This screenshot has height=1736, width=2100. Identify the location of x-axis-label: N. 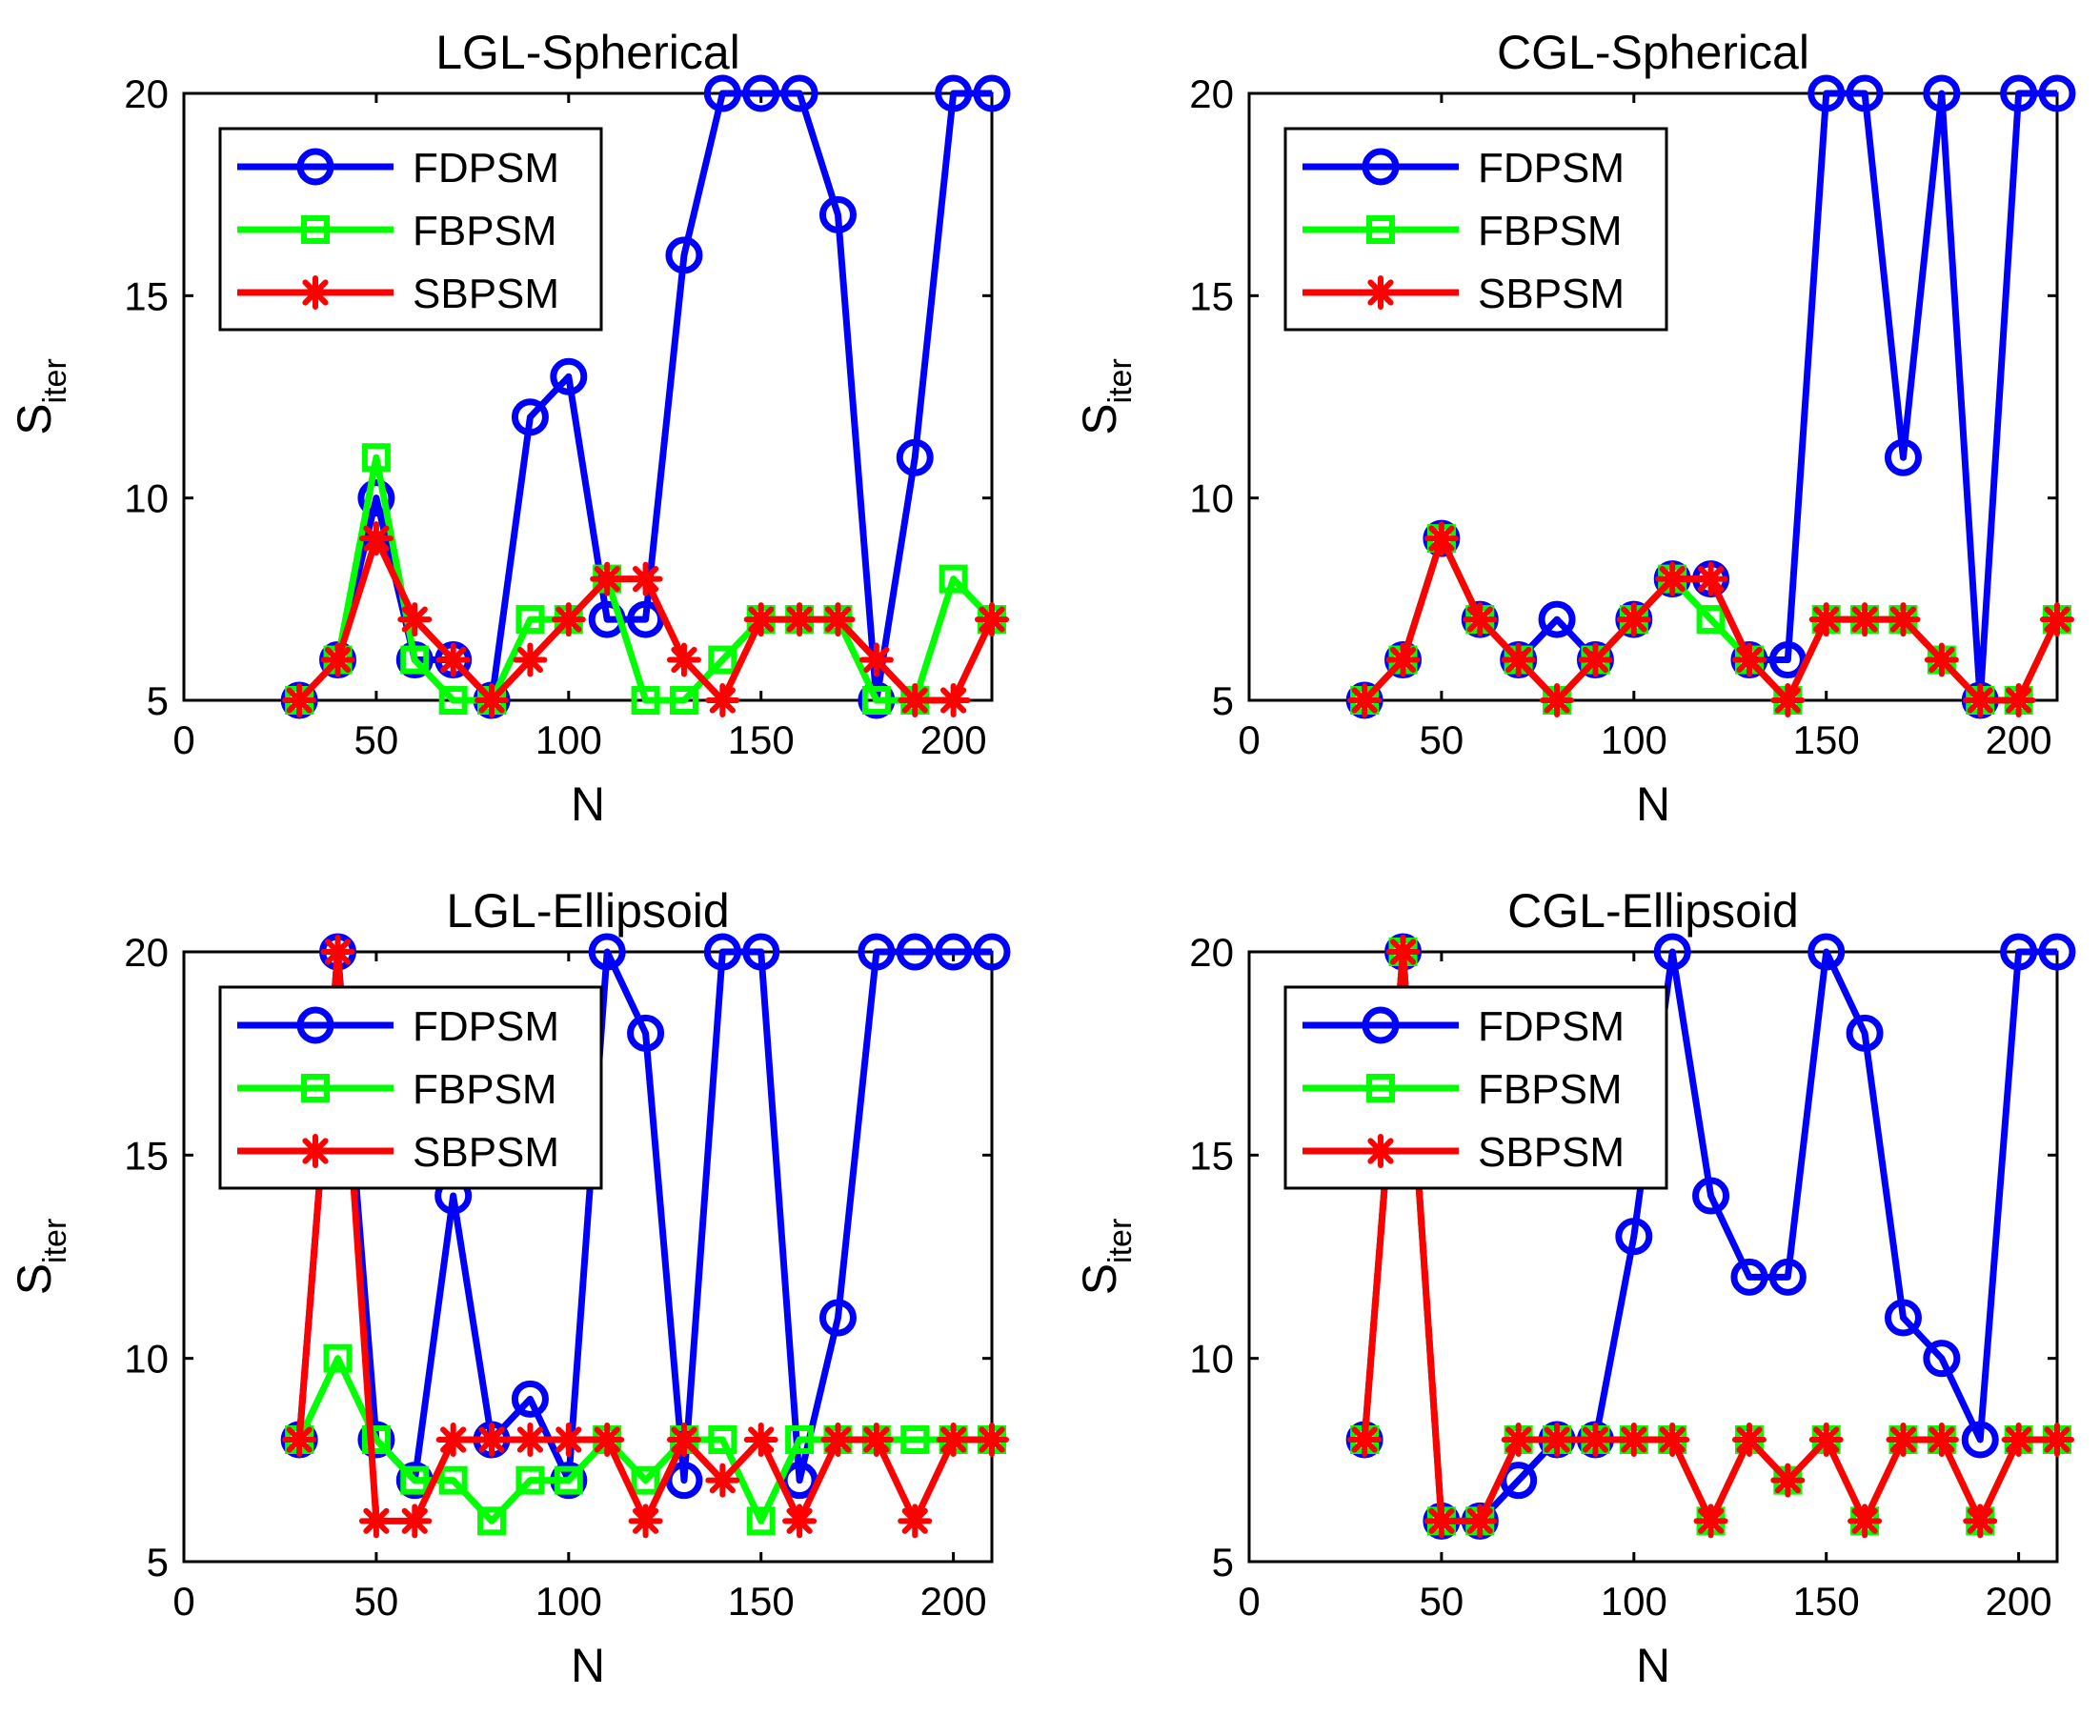
(1653, 1665).